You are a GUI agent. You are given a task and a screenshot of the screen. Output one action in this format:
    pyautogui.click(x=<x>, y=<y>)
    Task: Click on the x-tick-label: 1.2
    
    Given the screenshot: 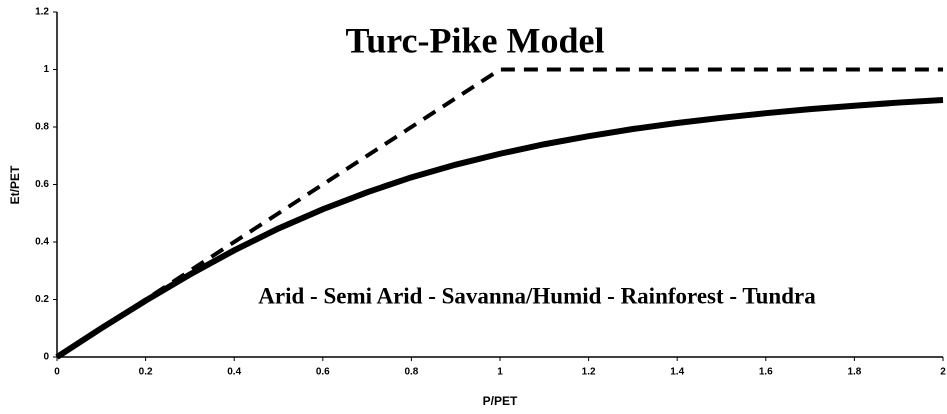 What is the action you would take?
    pyautogui.click(x=589, y=372)
    